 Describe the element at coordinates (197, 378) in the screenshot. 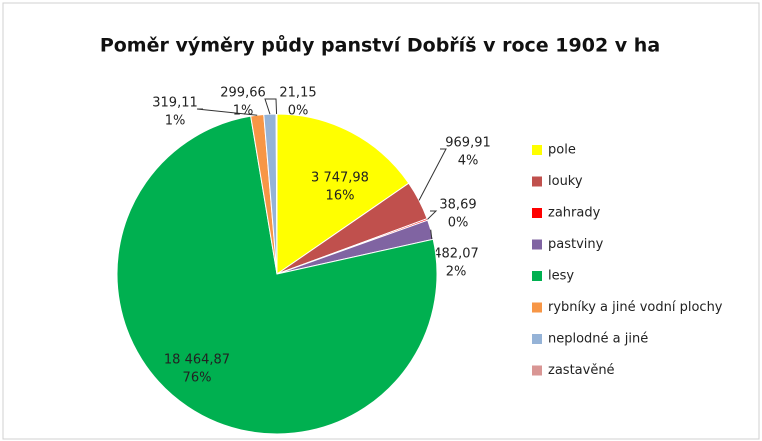

I see `percent-label: 76%` at that location.